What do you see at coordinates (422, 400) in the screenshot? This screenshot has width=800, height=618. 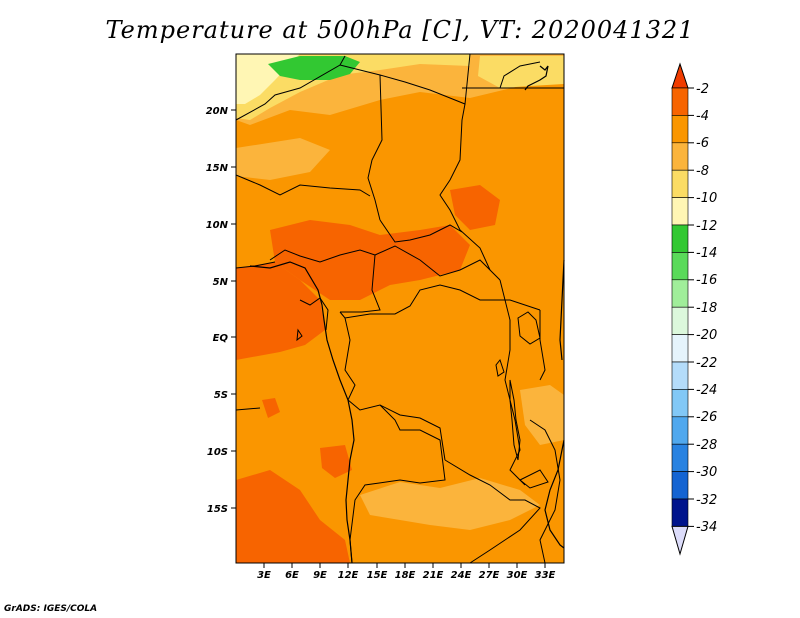 I see `lakes` at bounding box center [422, 400].